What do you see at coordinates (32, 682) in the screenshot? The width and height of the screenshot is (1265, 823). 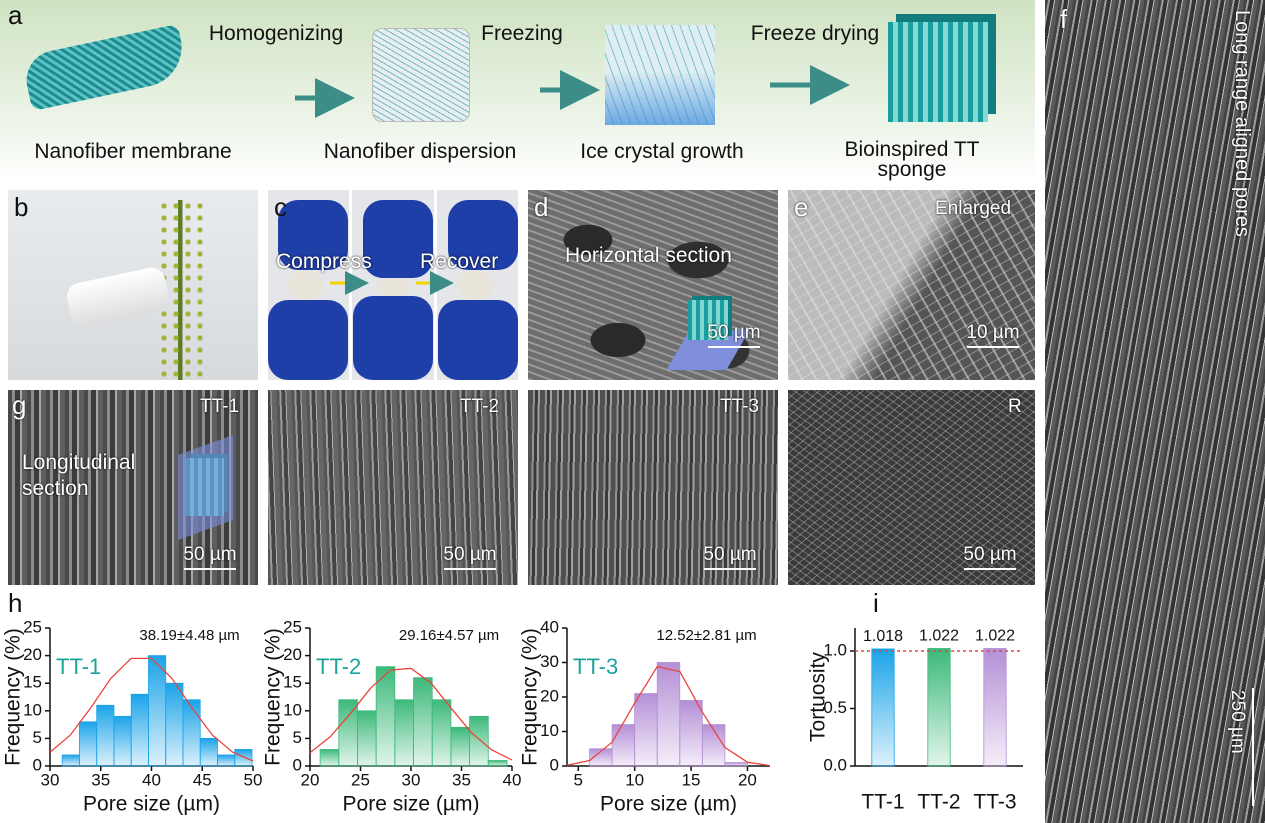 I see `y-tick-label: 15` at bounding box center [32, 682].